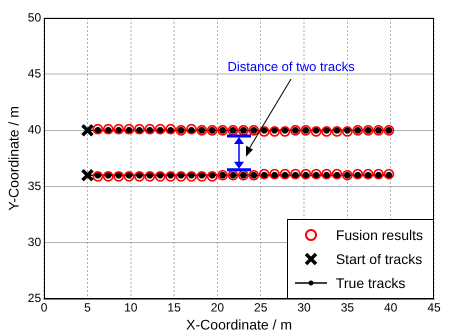 Image resolution: width=474 pixels, height=334 pixels. Describe the element at coordinates (434, 307) in the screenshot. I see `x-tick-label: 45` at that location.